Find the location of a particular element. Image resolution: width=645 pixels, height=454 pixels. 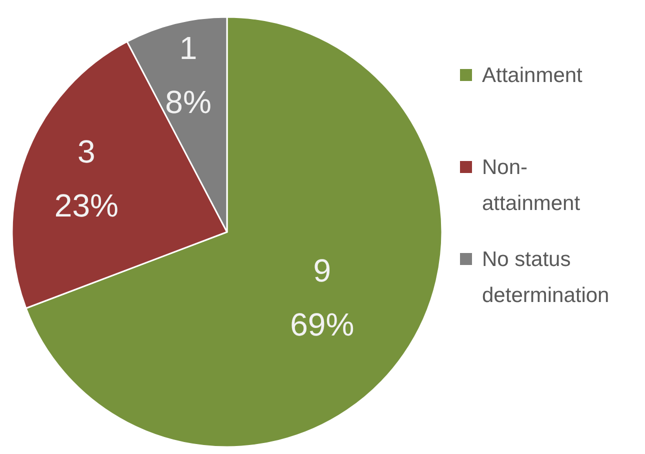

data-label: 1 8% is located at coordinates (188, 75).